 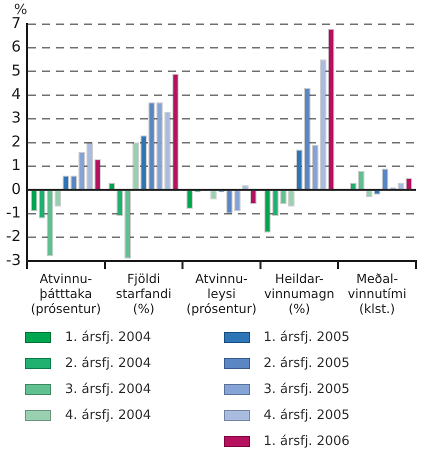 What do you see at coordinates (299, 293) in the screenshot?
I see `x-tick-label: Heildar- vinnumagn (%)` at bounding box center [299, 293].